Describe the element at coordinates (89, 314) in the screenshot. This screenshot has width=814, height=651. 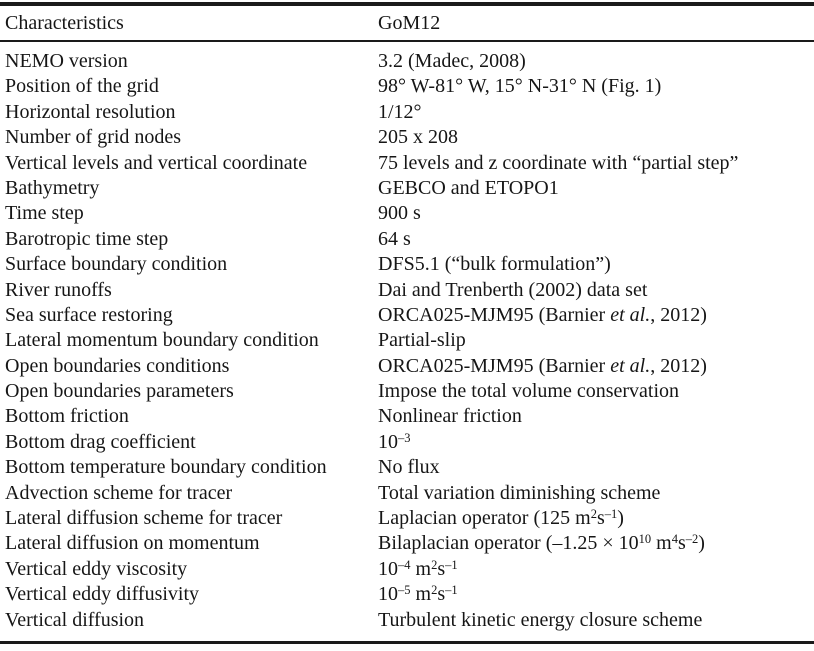
I see `characteristic-cell: Sea surface restoring` at that location.